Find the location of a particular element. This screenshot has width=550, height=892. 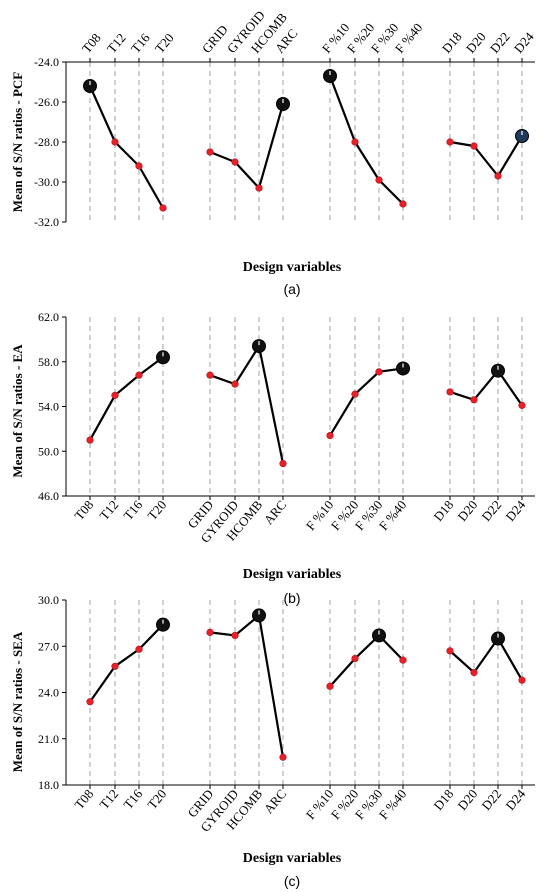

y-tick-label: 62.0 is located at coordinates (48, 317).